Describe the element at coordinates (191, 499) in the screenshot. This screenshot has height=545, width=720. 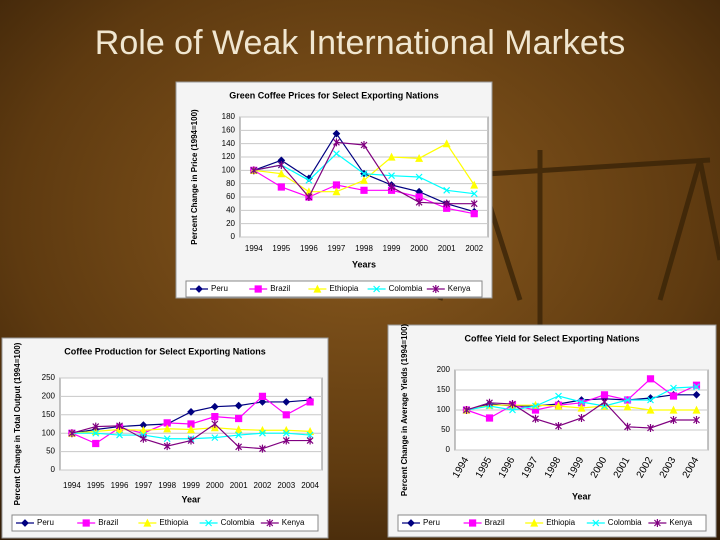
I see `x-axis-title: Year` at that location.